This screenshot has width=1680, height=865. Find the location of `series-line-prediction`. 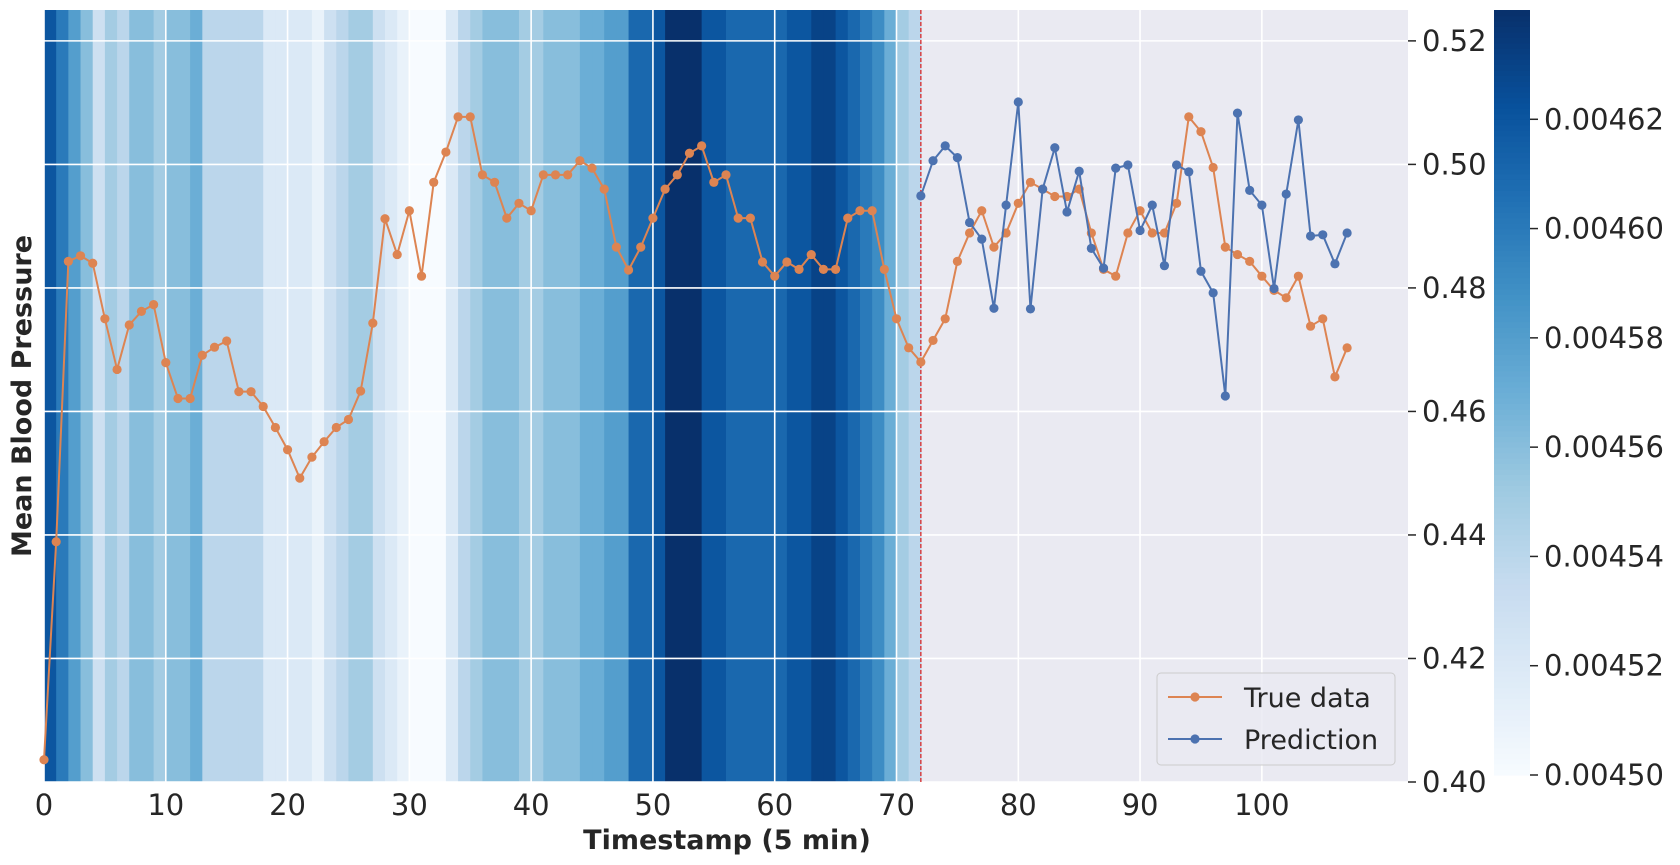

series-line-prediction is located at coordinates (1134, 249).